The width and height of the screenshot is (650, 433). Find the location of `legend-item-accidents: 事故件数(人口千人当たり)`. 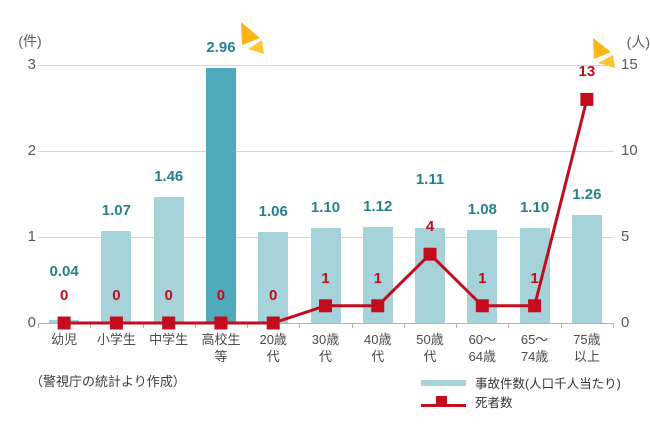

legend-item-accidents: 事故件数(人口千人当たり) is located at coordinates (521, 382).